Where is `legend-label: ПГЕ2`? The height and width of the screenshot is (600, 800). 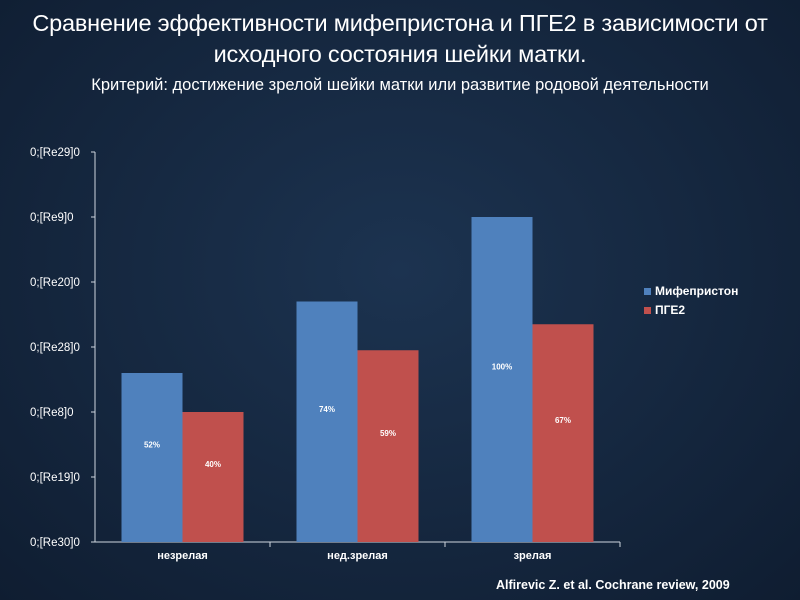
legend-label: ПГЕ2 is located at coordinates (670, 310).